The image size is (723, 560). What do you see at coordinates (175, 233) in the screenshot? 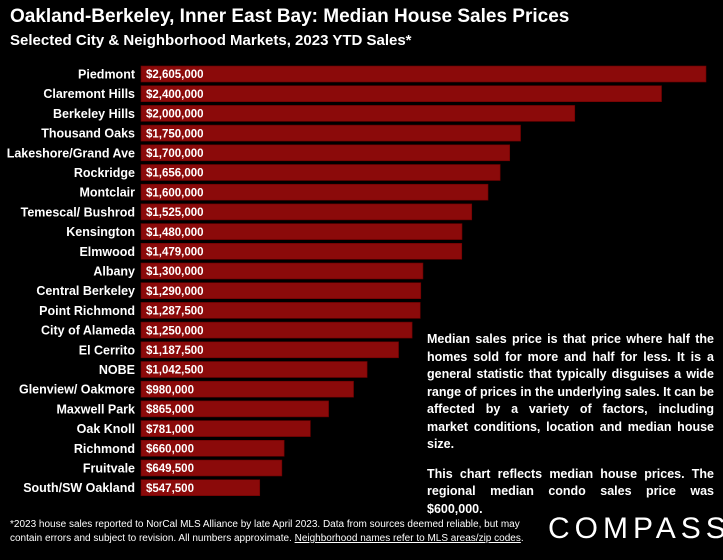
I see `value-label: $1,480,000` at bounding box center [175, 233].